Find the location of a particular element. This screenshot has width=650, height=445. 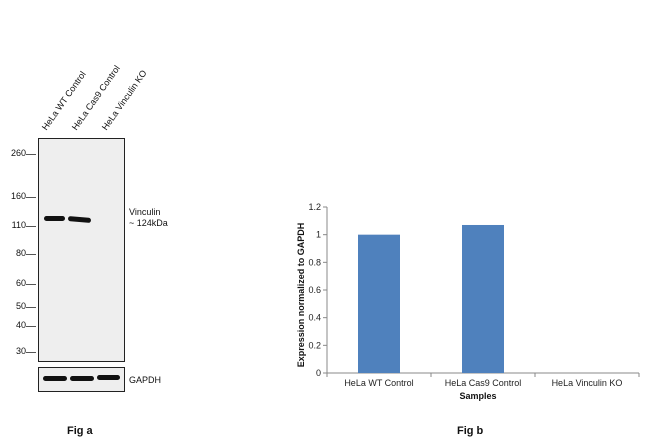

fig-a-caption: Fig a is located at coordinates (80, 431).